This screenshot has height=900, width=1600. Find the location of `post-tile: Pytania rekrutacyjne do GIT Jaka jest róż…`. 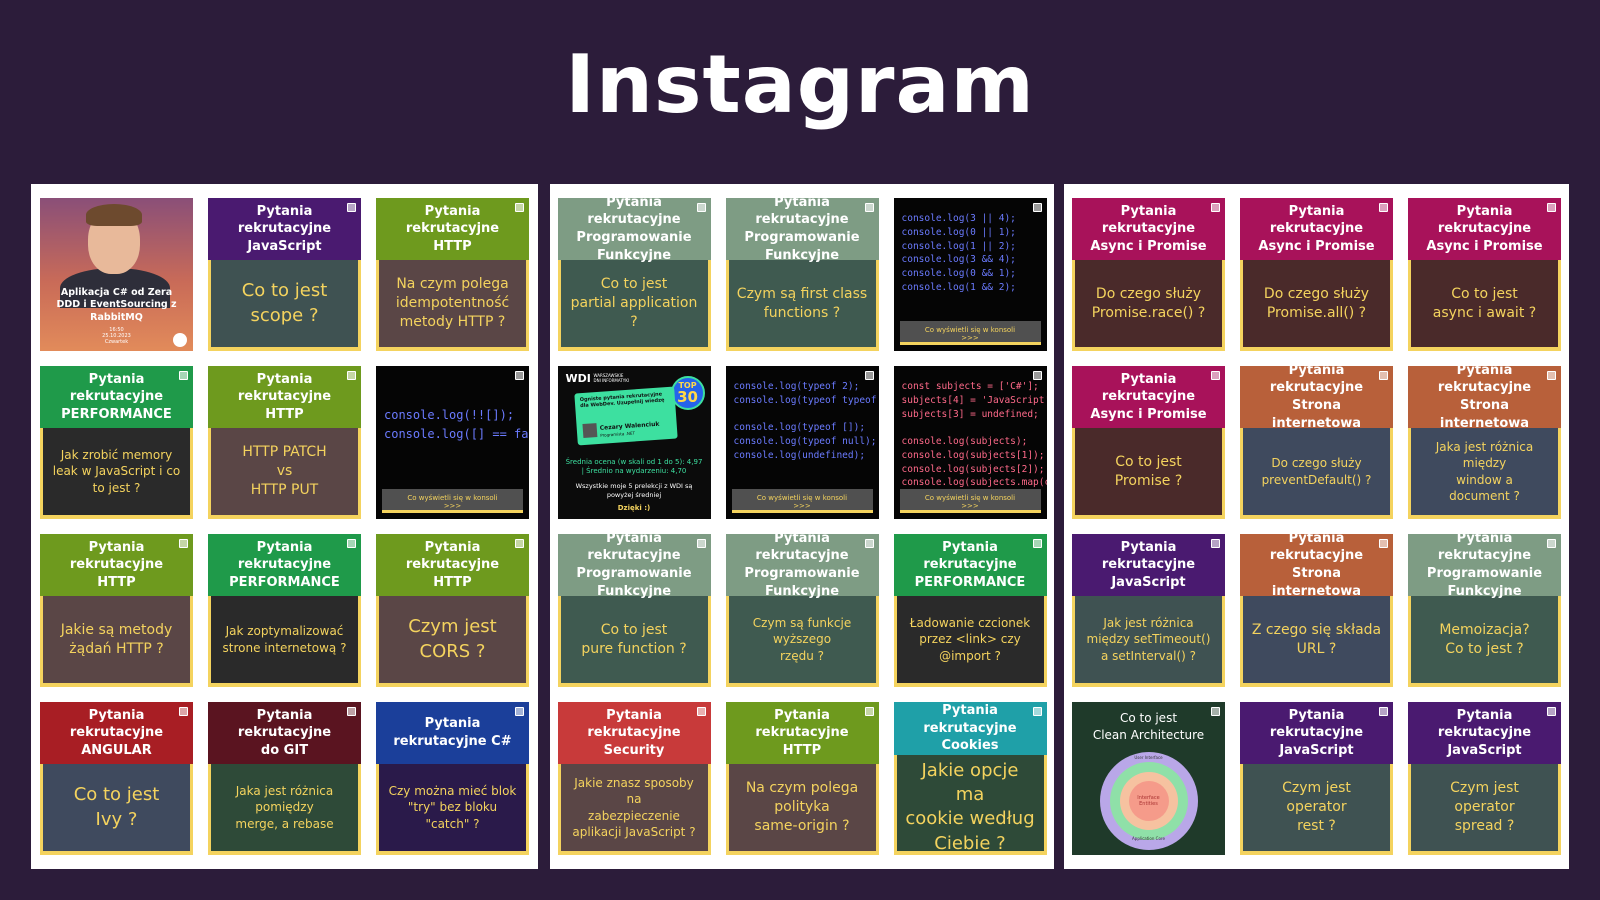

post-tile: Pytania rekrutacyjne do GIT Jaka jest róż… is located at coordinates (284, 778).